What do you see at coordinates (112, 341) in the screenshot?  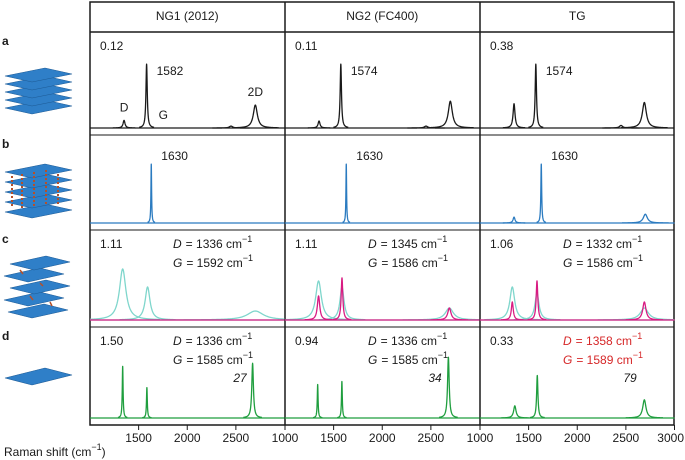 I see `intensity-ratio: 1.50` at bounding box center [112, 341].